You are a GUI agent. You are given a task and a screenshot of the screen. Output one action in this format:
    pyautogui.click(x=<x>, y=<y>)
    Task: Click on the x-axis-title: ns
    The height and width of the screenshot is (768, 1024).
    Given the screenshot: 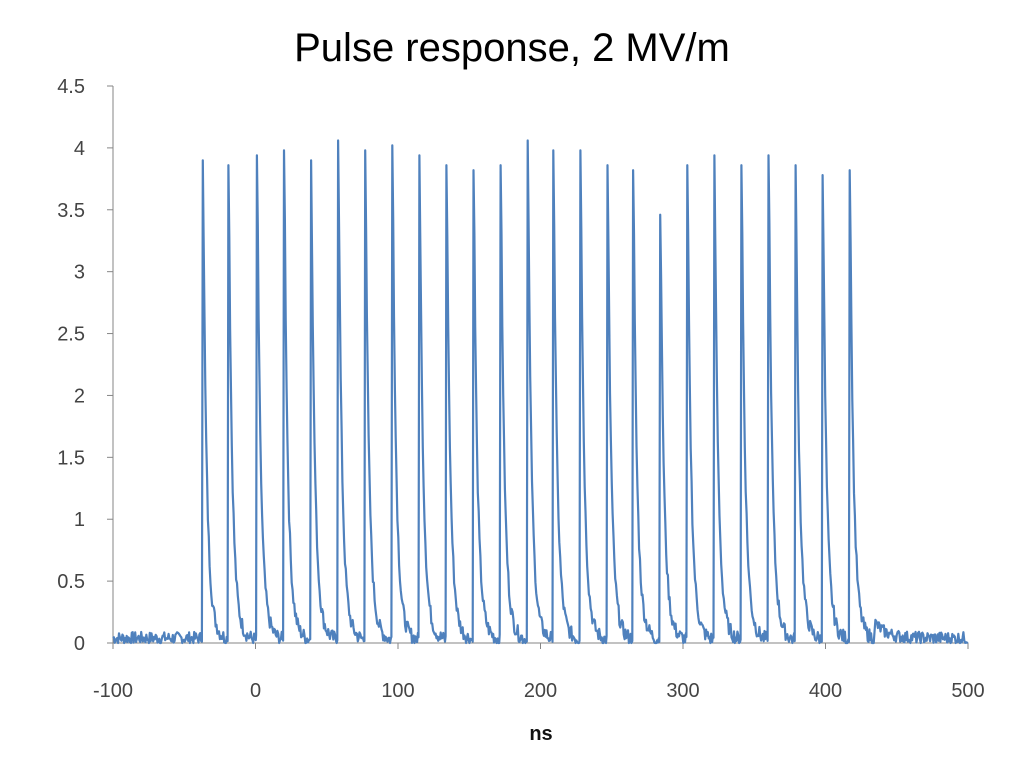 What is the action you would take?
    pyautogui.click(x=540, y=734)
    